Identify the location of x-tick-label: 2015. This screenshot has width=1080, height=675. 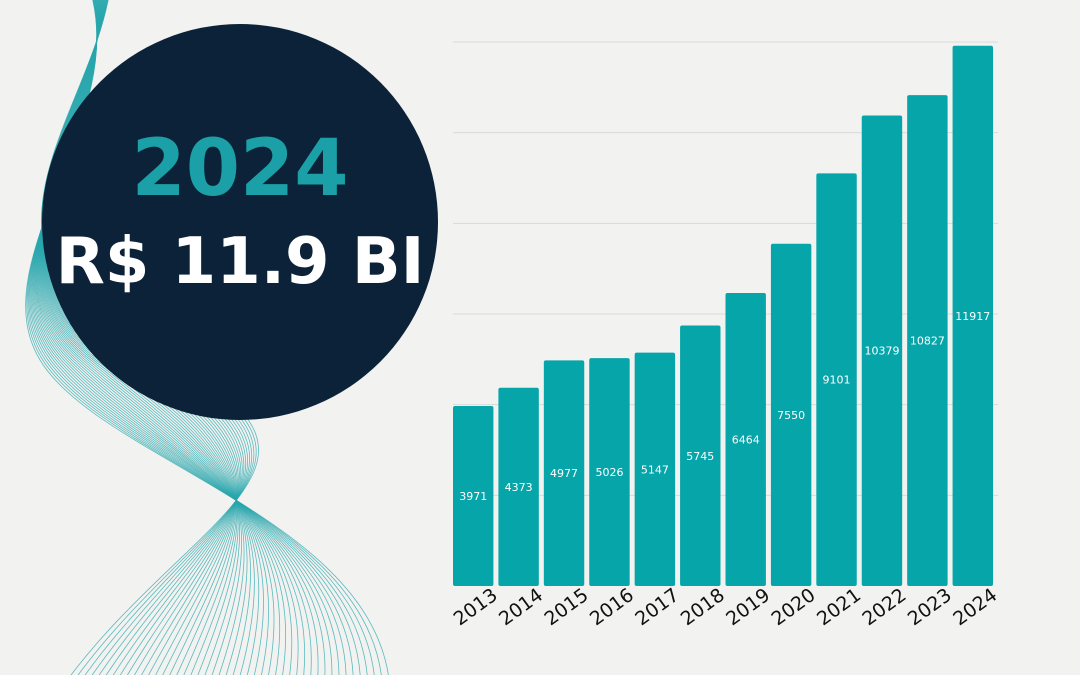
(566, 607).